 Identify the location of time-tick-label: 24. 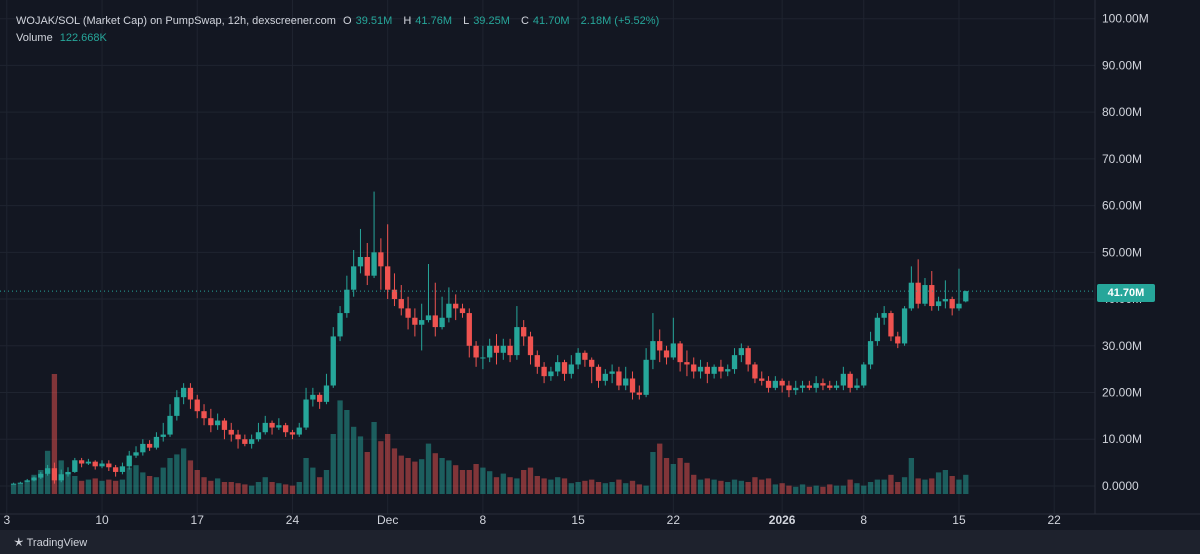
(293, 520).